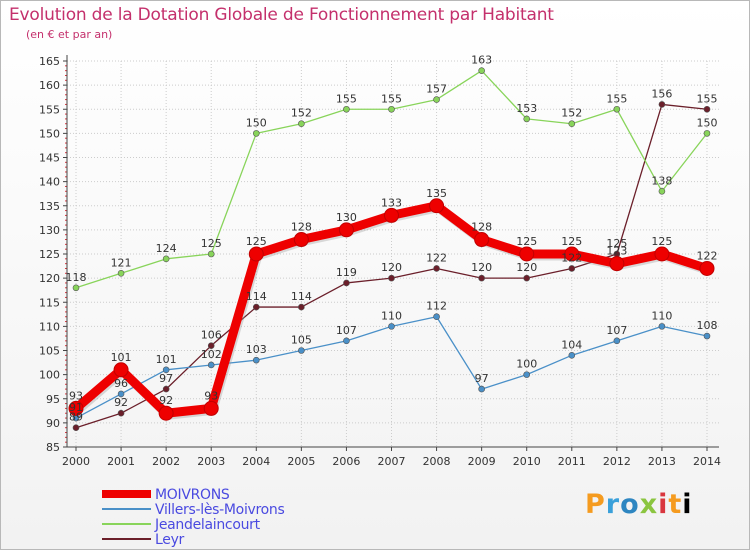 The width and height of the screenshot is (750, 550). Describe the element at coordinates (49, 302) in the screenshot. I see `y-tick-label: 115` at that location.